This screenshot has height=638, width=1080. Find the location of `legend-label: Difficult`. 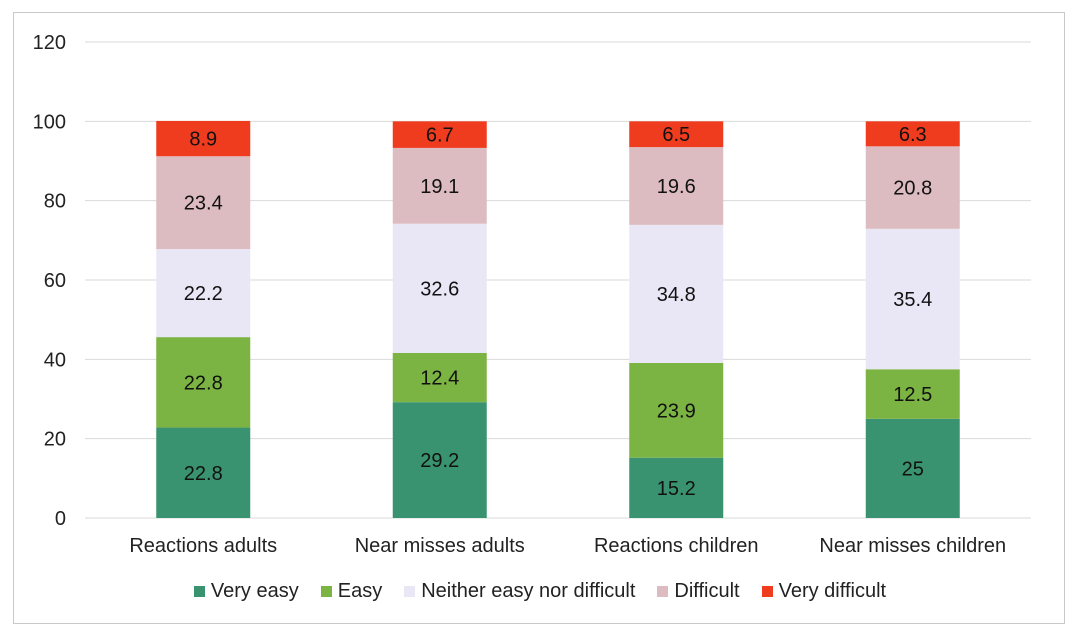

legend-label: Difficult is located at coordinates (707, 590).